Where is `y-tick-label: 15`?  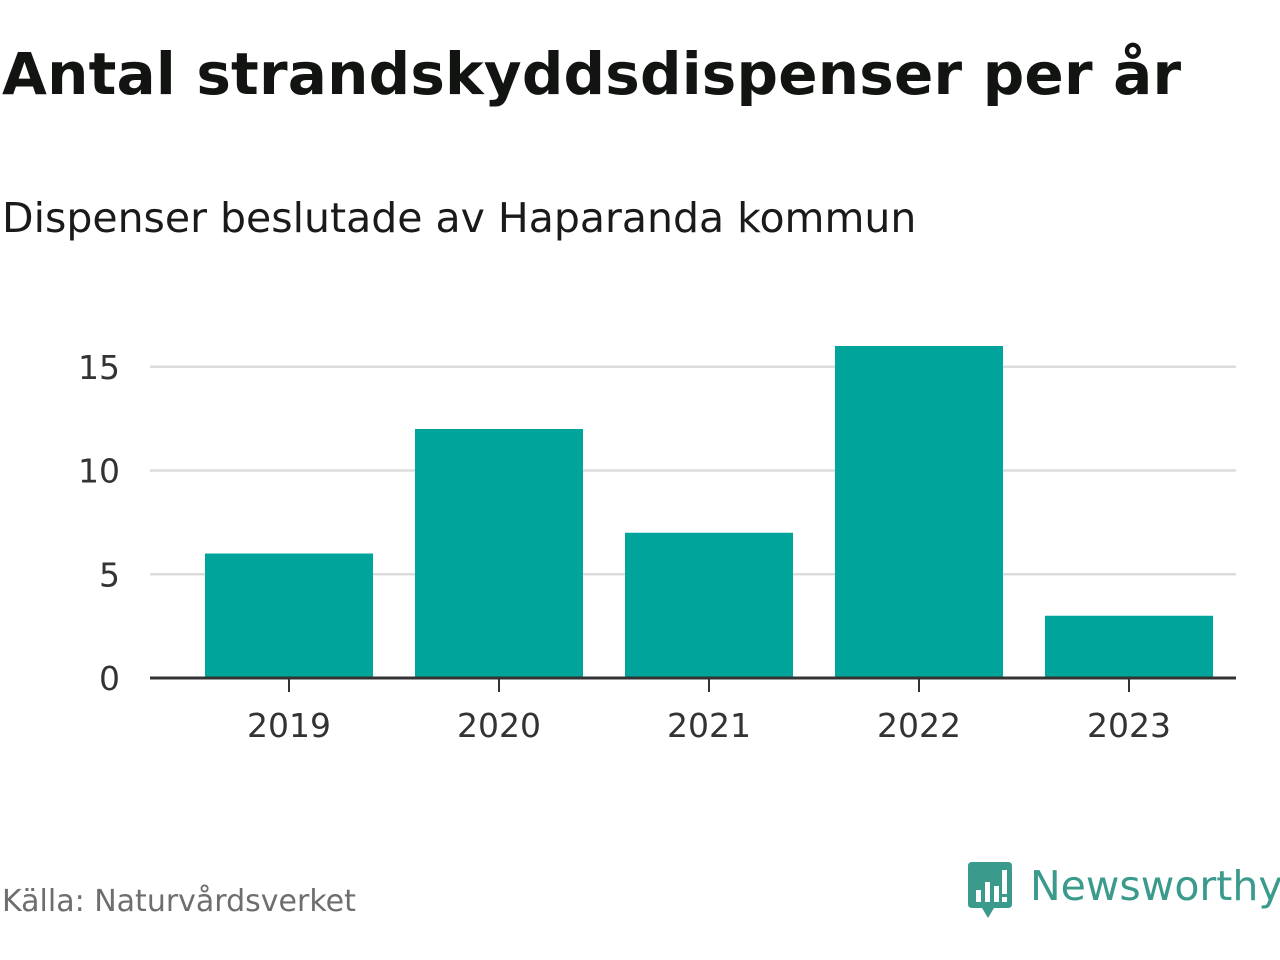
y-tick-label: 15 is located at coordinates (99, 367).